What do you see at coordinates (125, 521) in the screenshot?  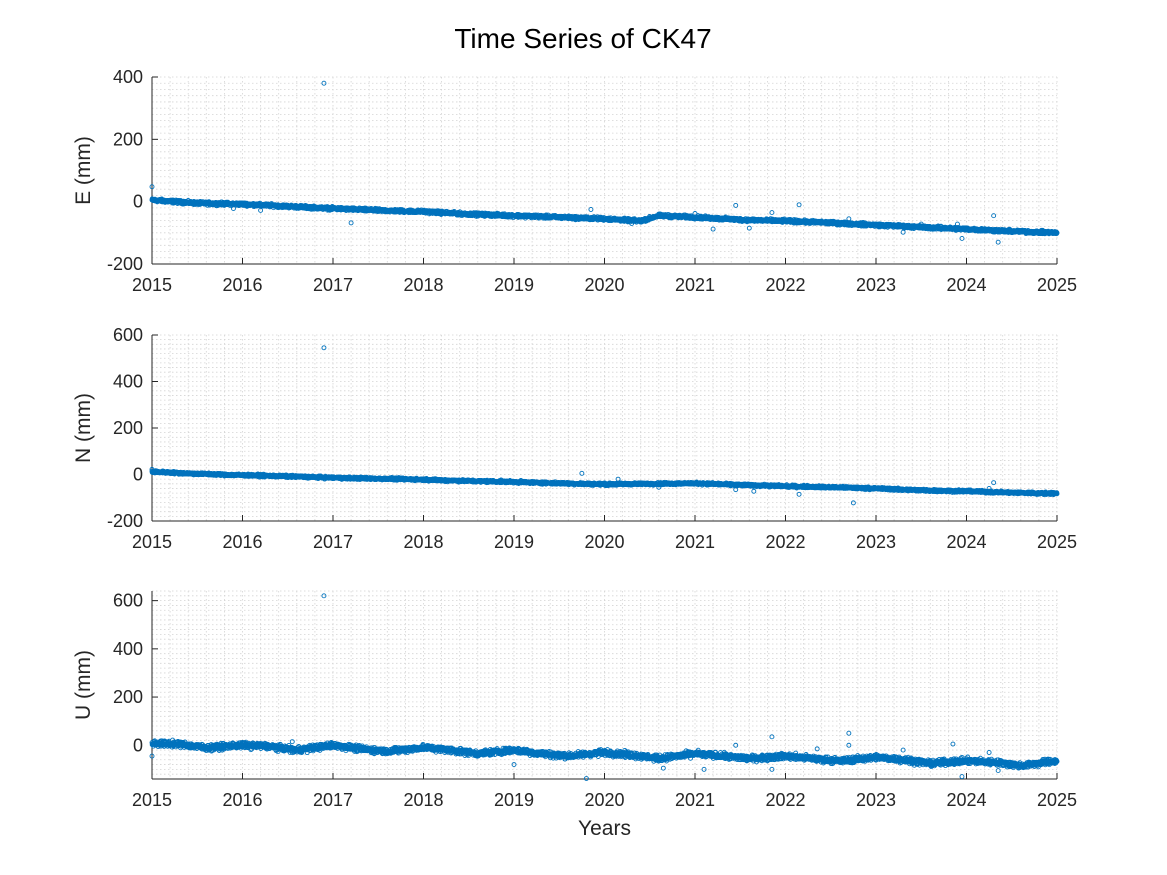 I see `north-y-tick-label: -200` at bounding box center [125, 521].